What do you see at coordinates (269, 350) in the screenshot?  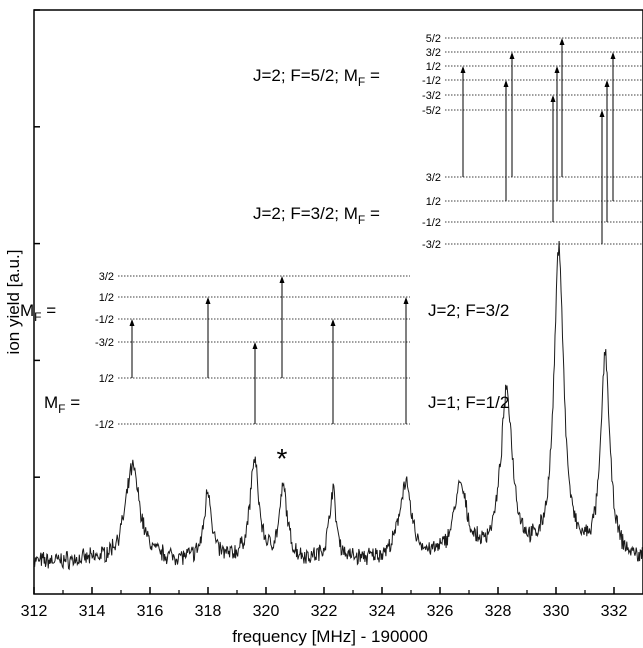 I see `lower-diagram-arrows` at bounding box center [269, 350].